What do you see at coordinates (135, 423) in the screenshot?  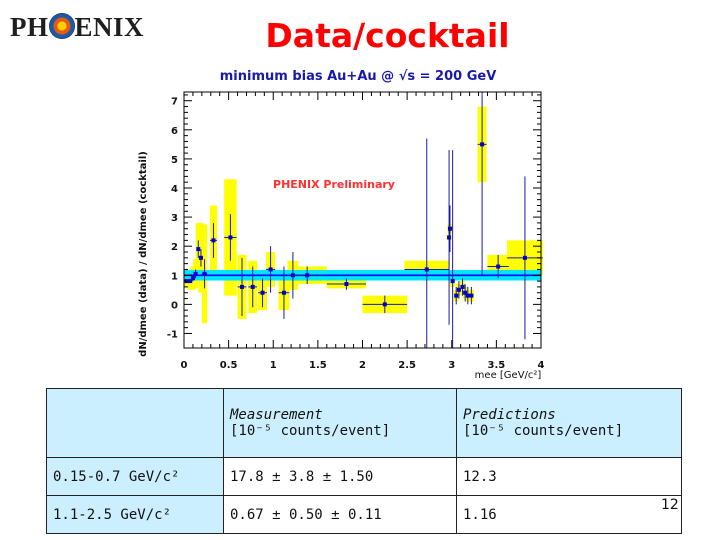 I see `header-empty-cell` at bounding box center [135, 423].